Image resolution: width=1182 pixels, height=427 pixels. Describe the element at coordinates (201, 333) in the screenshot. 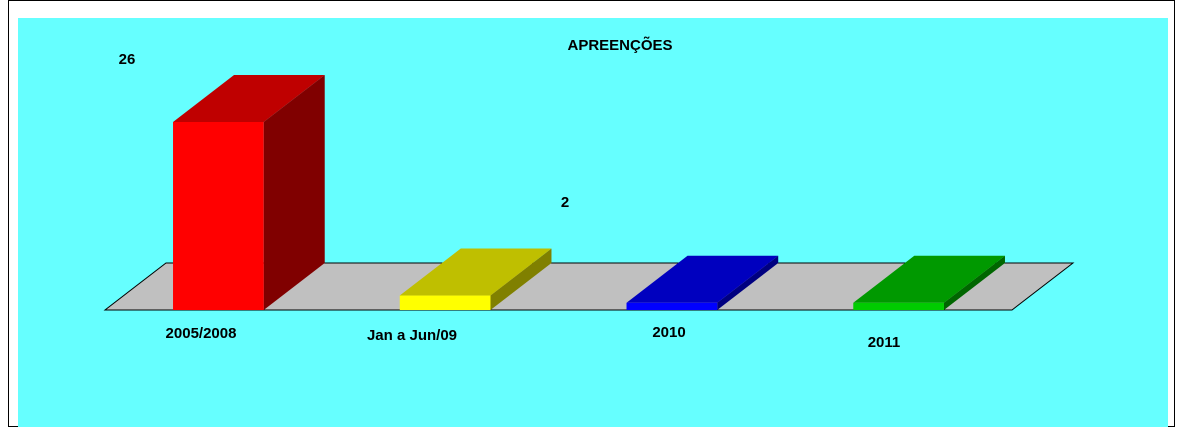

I see `x-tick-label: 2005/2008` at that location.